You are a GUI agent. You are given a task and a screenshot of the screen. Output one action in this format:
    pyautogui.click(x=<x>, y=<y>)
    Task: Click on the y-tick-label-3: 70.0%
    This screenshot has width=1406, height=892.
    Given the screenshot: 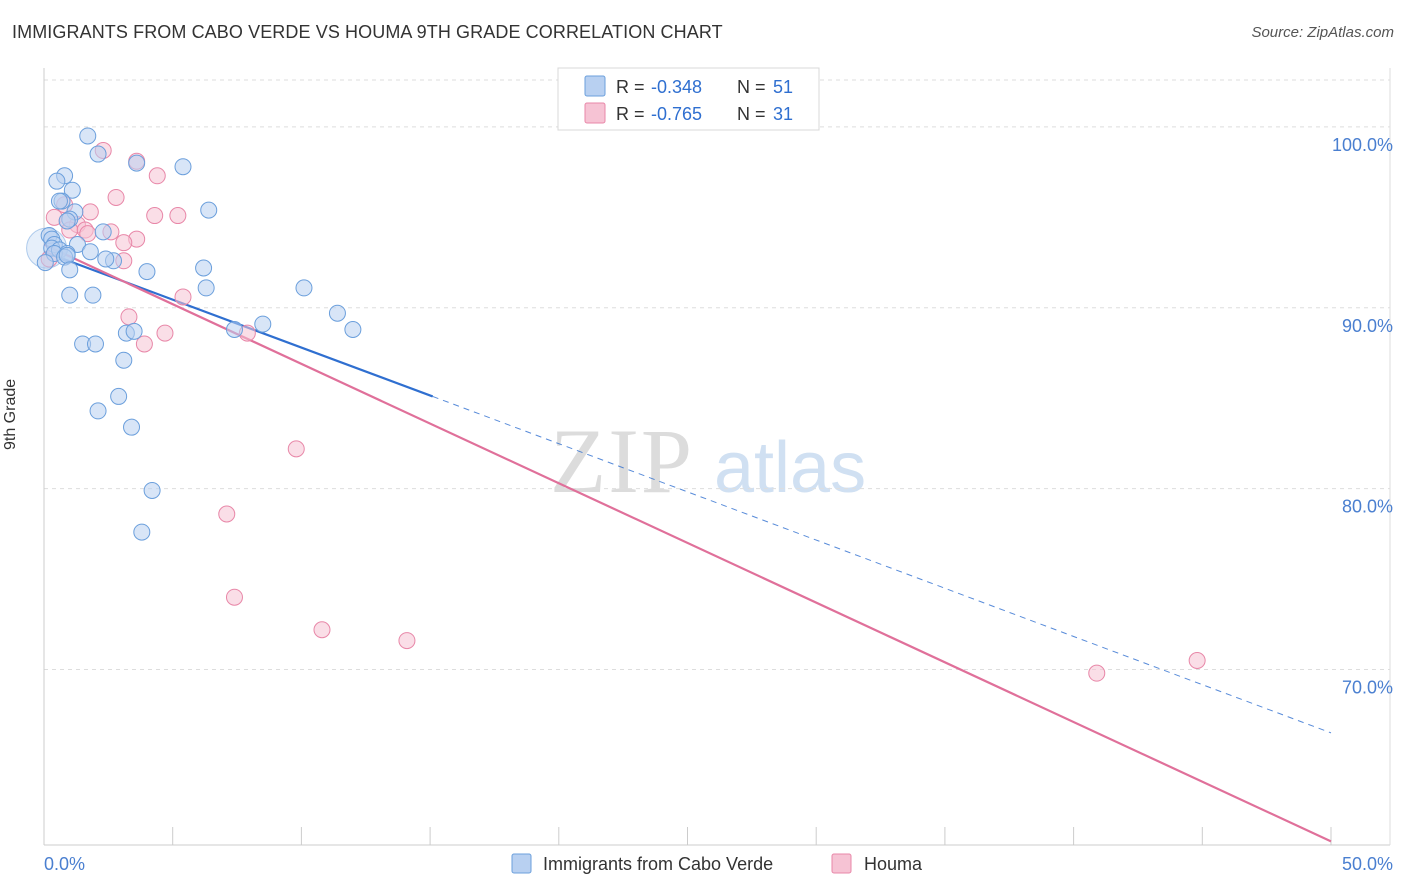 What is the action you would take?
    pyautogui.click(x=1367, y=688)
    